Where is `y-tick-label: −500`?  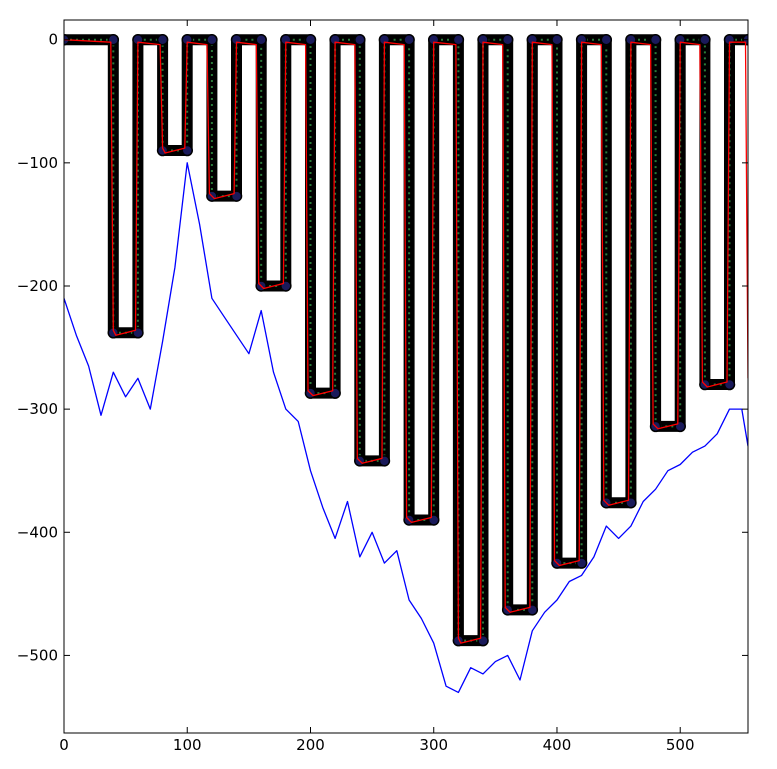
y-tick-label: −500 is located at coordinates (37, 655).